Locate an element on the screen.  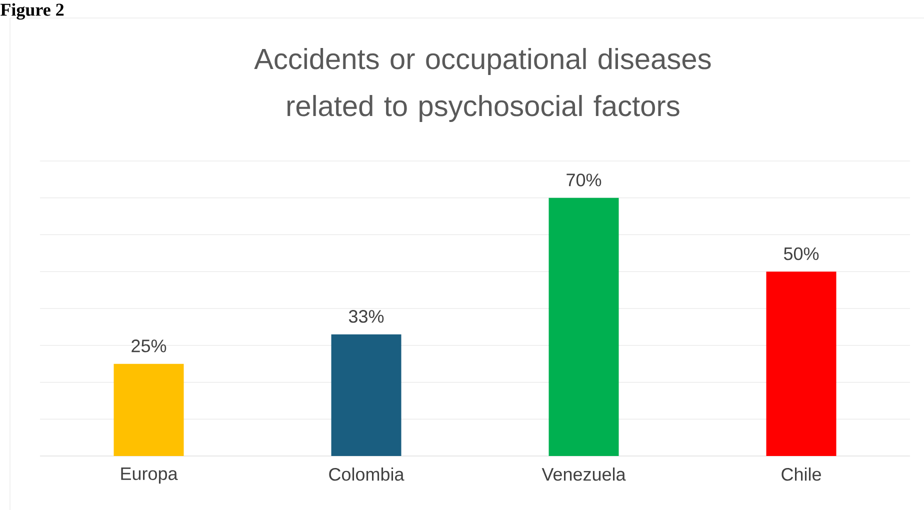
chart-title: Accidents or occupational diseases related to psychosocial factors is located at coordinates (482, 85).